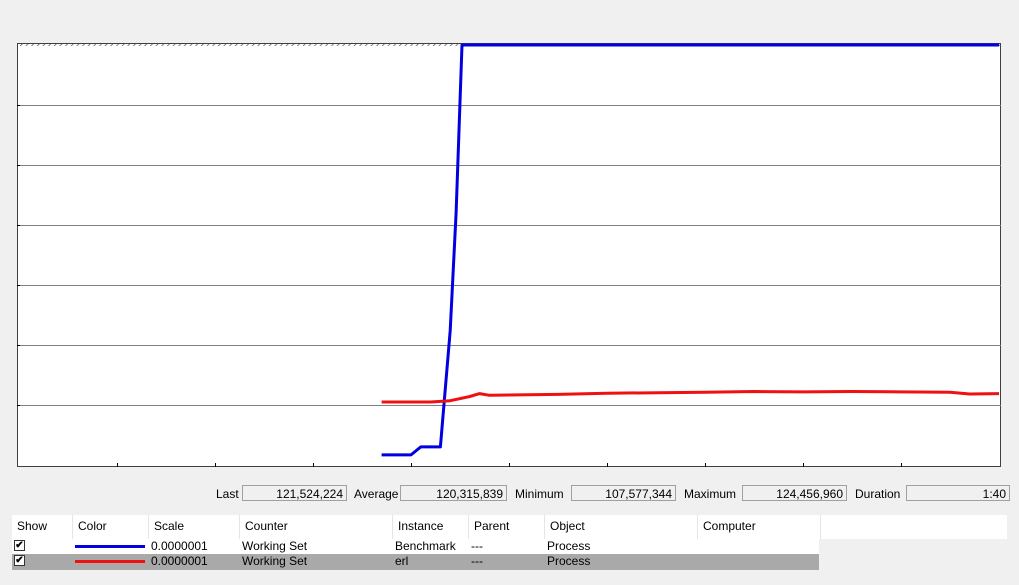 Image resolution: width=1019 pixels, height=585 pixels. I want to click on last-value: 121,524,224, so click(294, 493).